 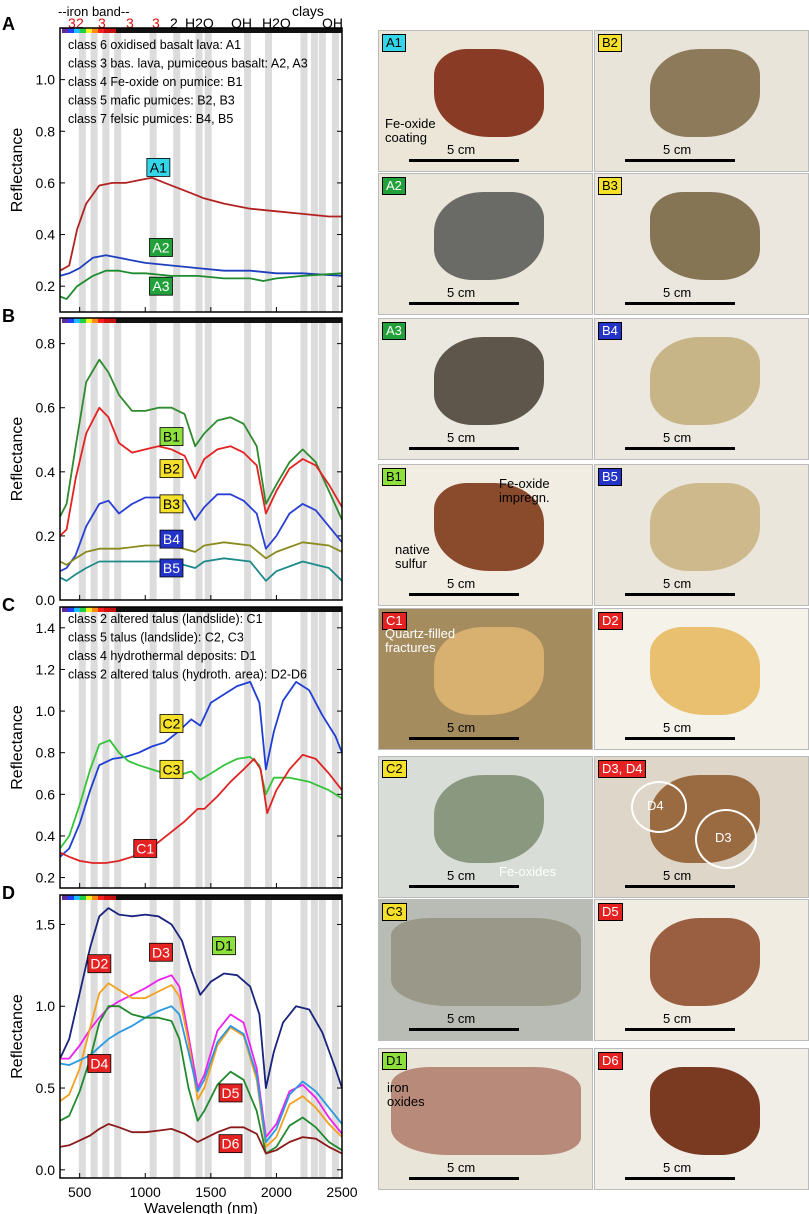 What do you see at coordinates (610, 912) in the screenshot?
I see `sample-tag-D5: D5` at bounding box center [610, 912].